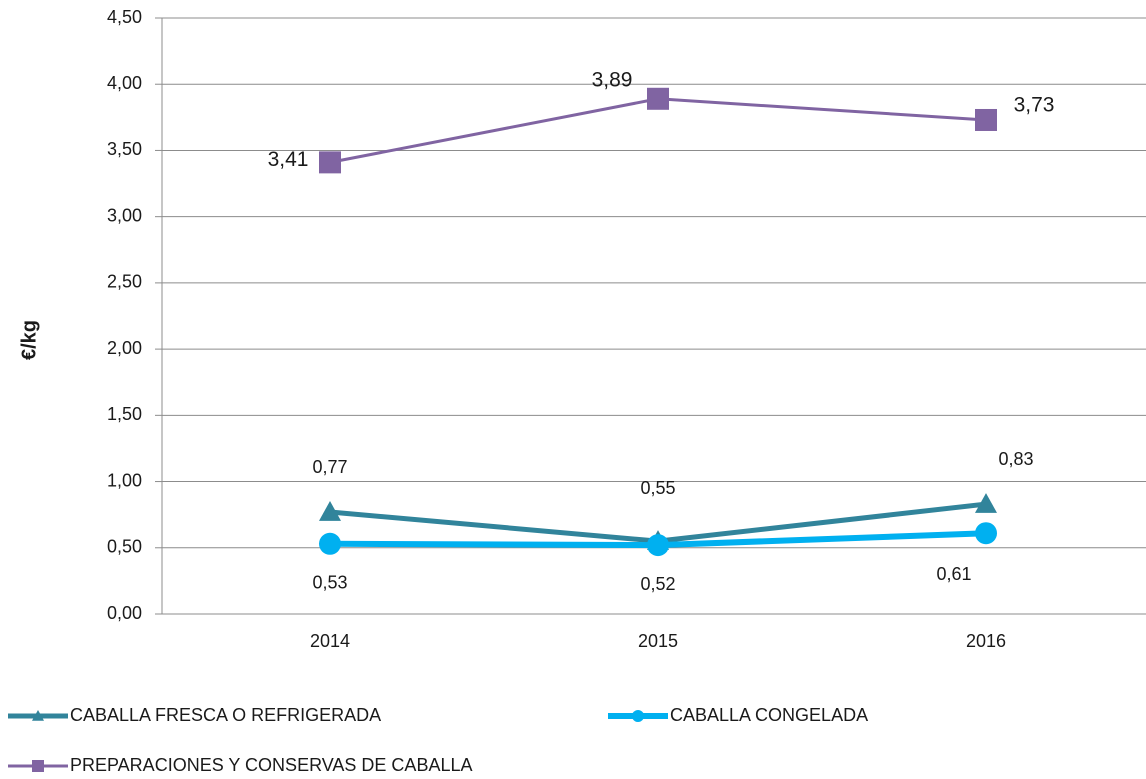 The height and width of the screenshot is (779, 1146). I want to click on y-tick-label: 4,00, so click(124, 83).